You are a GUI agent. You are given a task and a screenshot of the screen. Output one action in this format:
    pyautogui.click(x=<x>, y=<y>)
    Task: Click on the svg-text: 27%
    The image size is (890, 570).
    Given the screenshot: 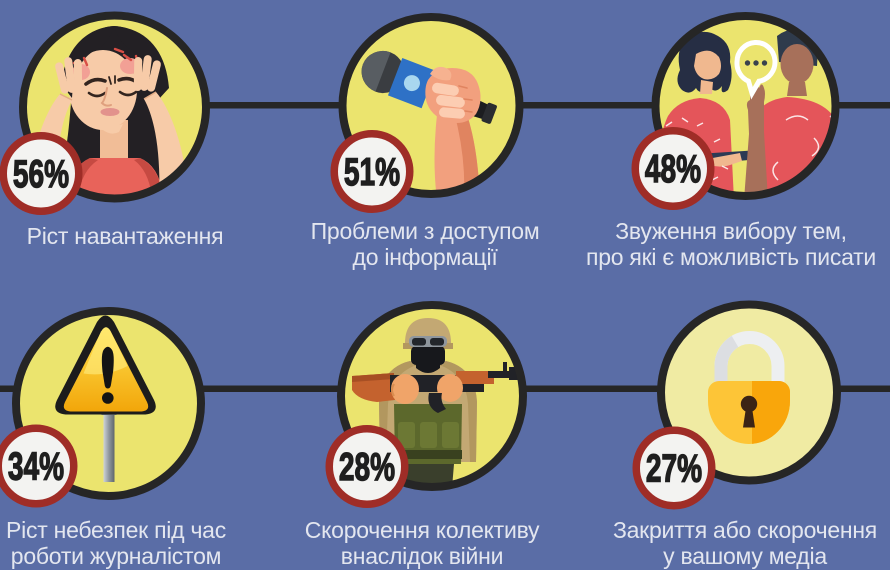 What is the action you would take?
    pyautogui.click(x=674, y=469)
    